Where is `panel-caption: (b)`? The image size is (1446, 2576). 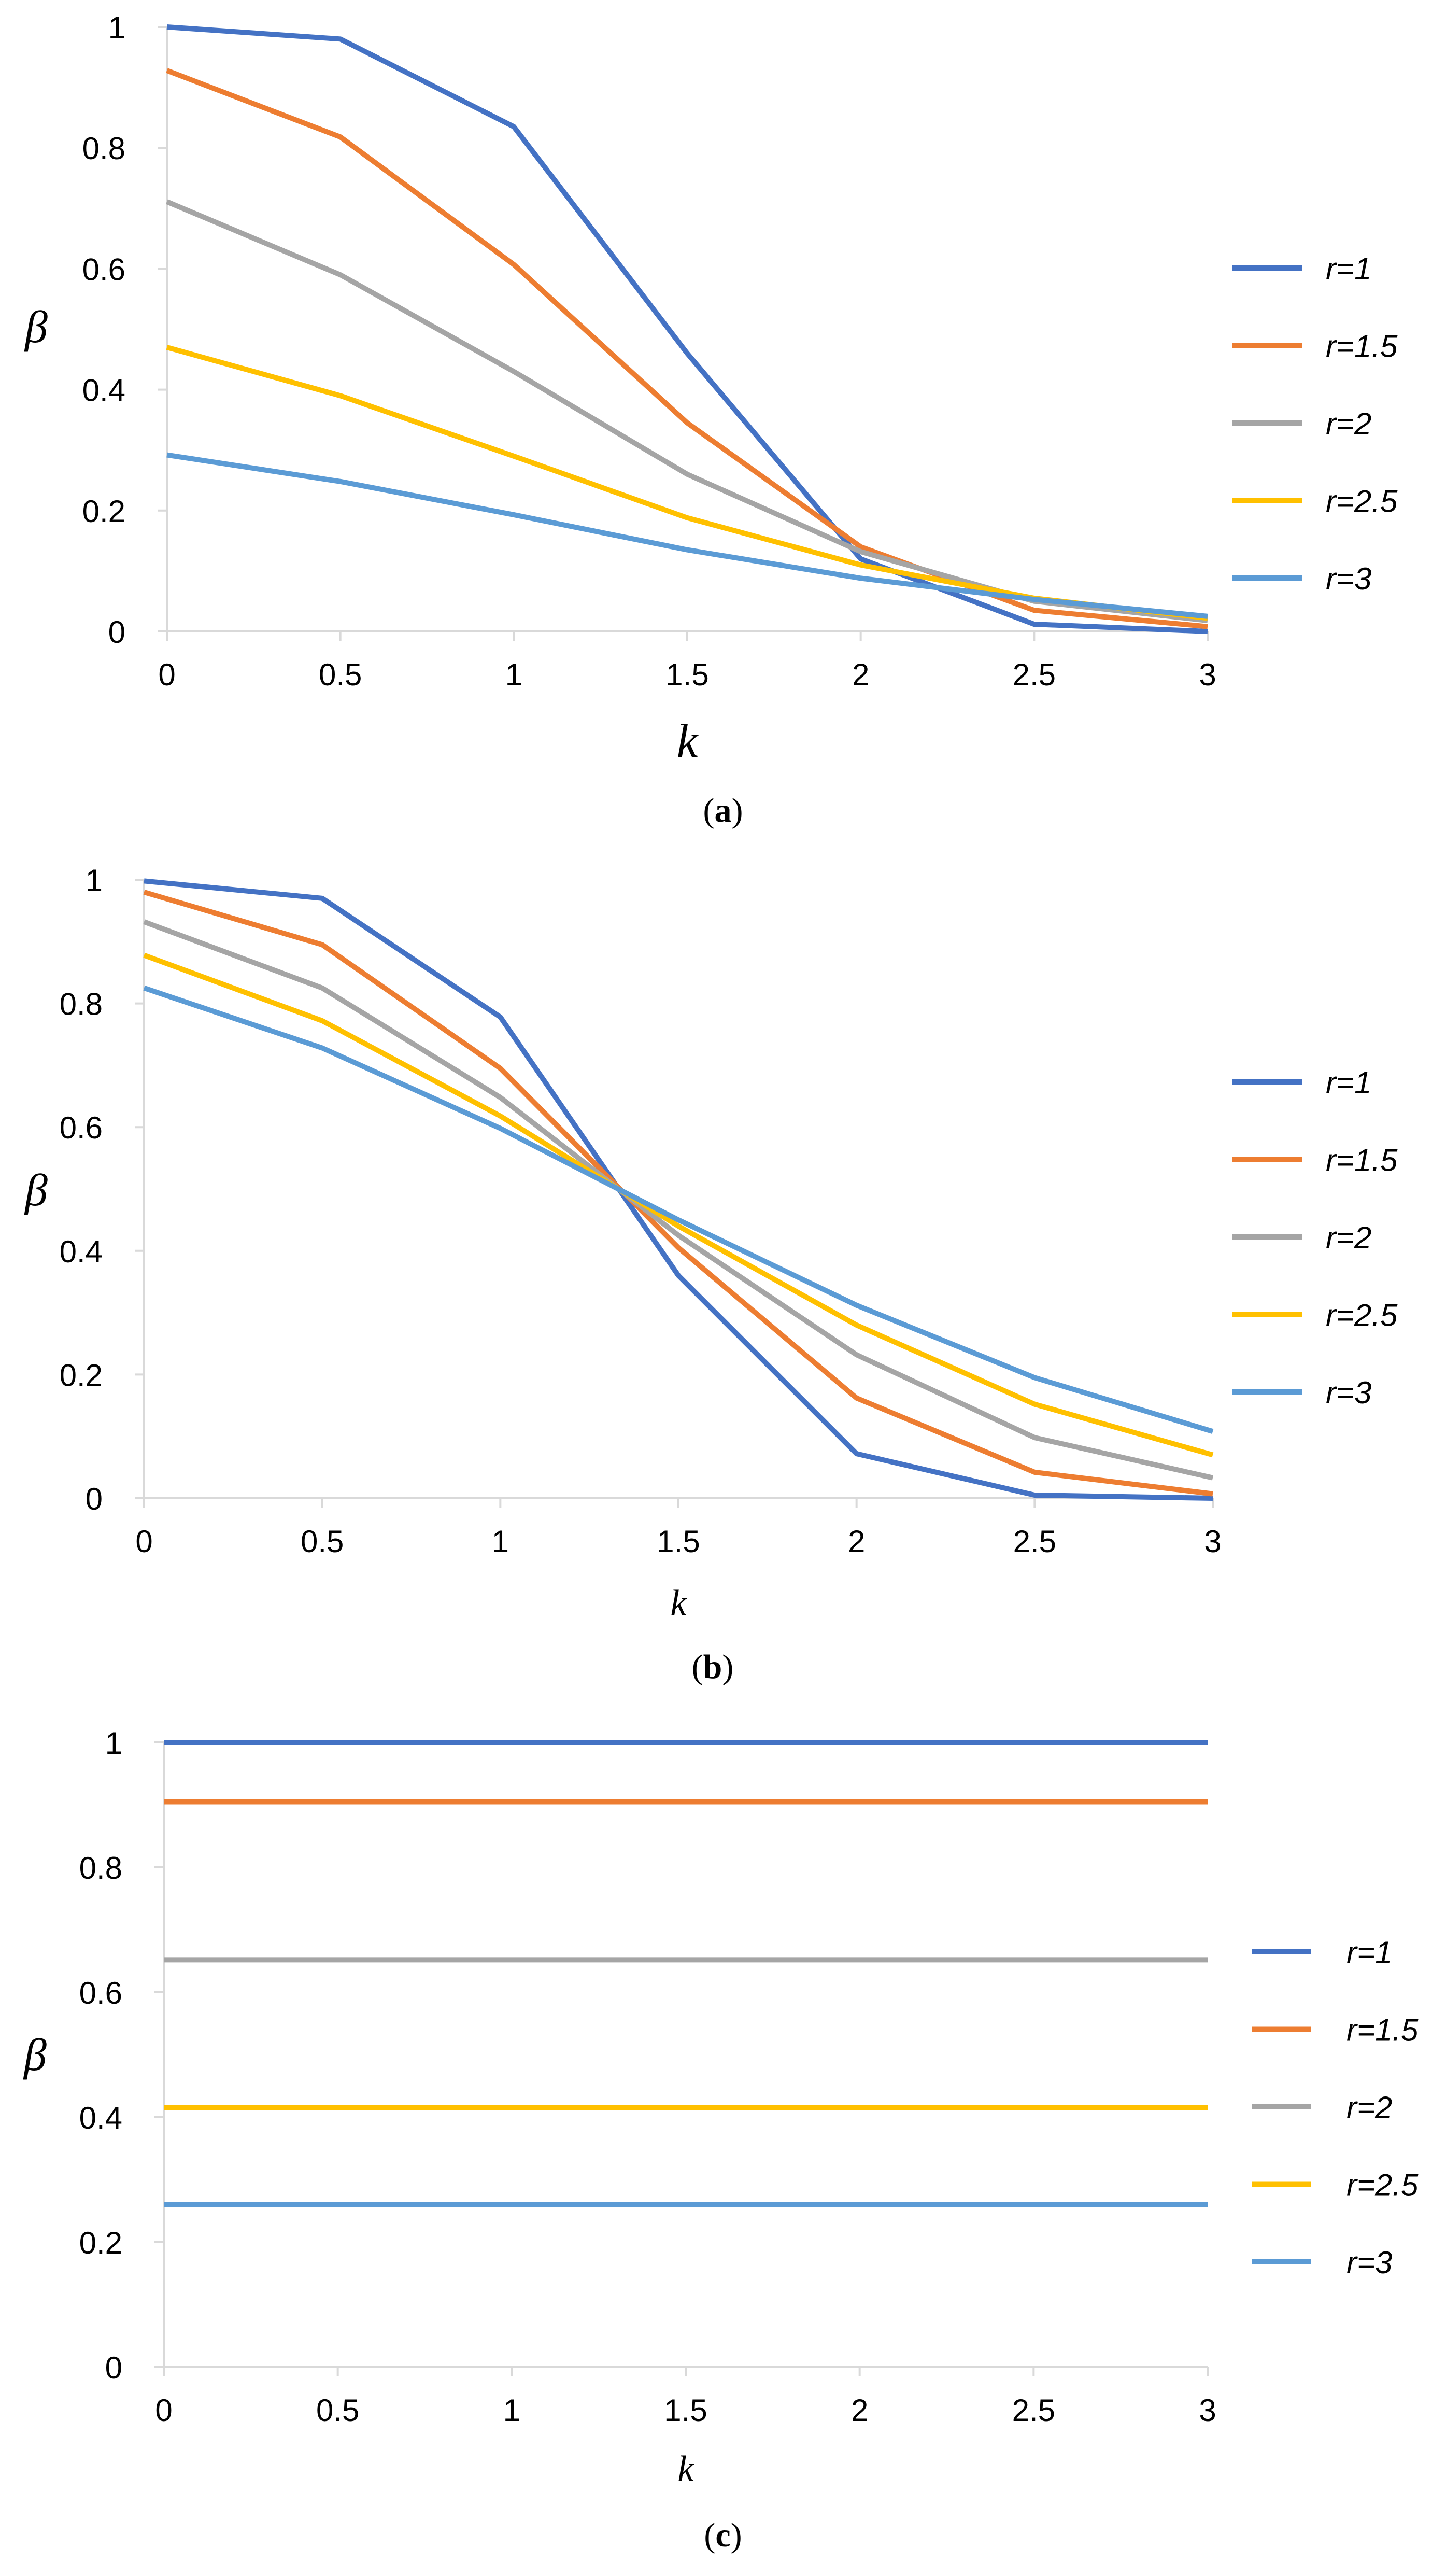 panel-caption: (b) is located at coordinates (713, 1667).